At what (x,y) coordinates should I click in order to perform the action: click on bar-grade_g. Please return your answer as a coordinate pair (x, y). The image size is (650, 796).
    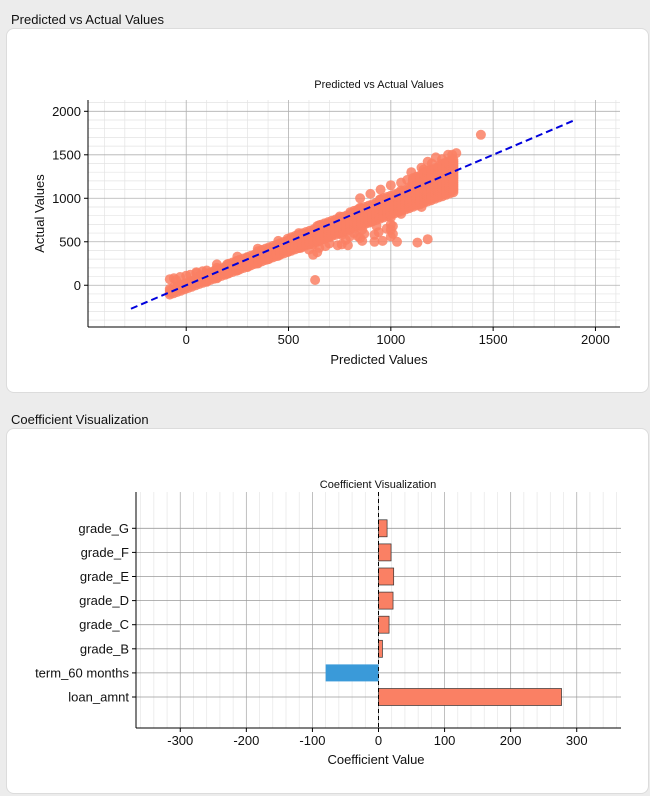
    Looking at the image, I should click on (383, 528).